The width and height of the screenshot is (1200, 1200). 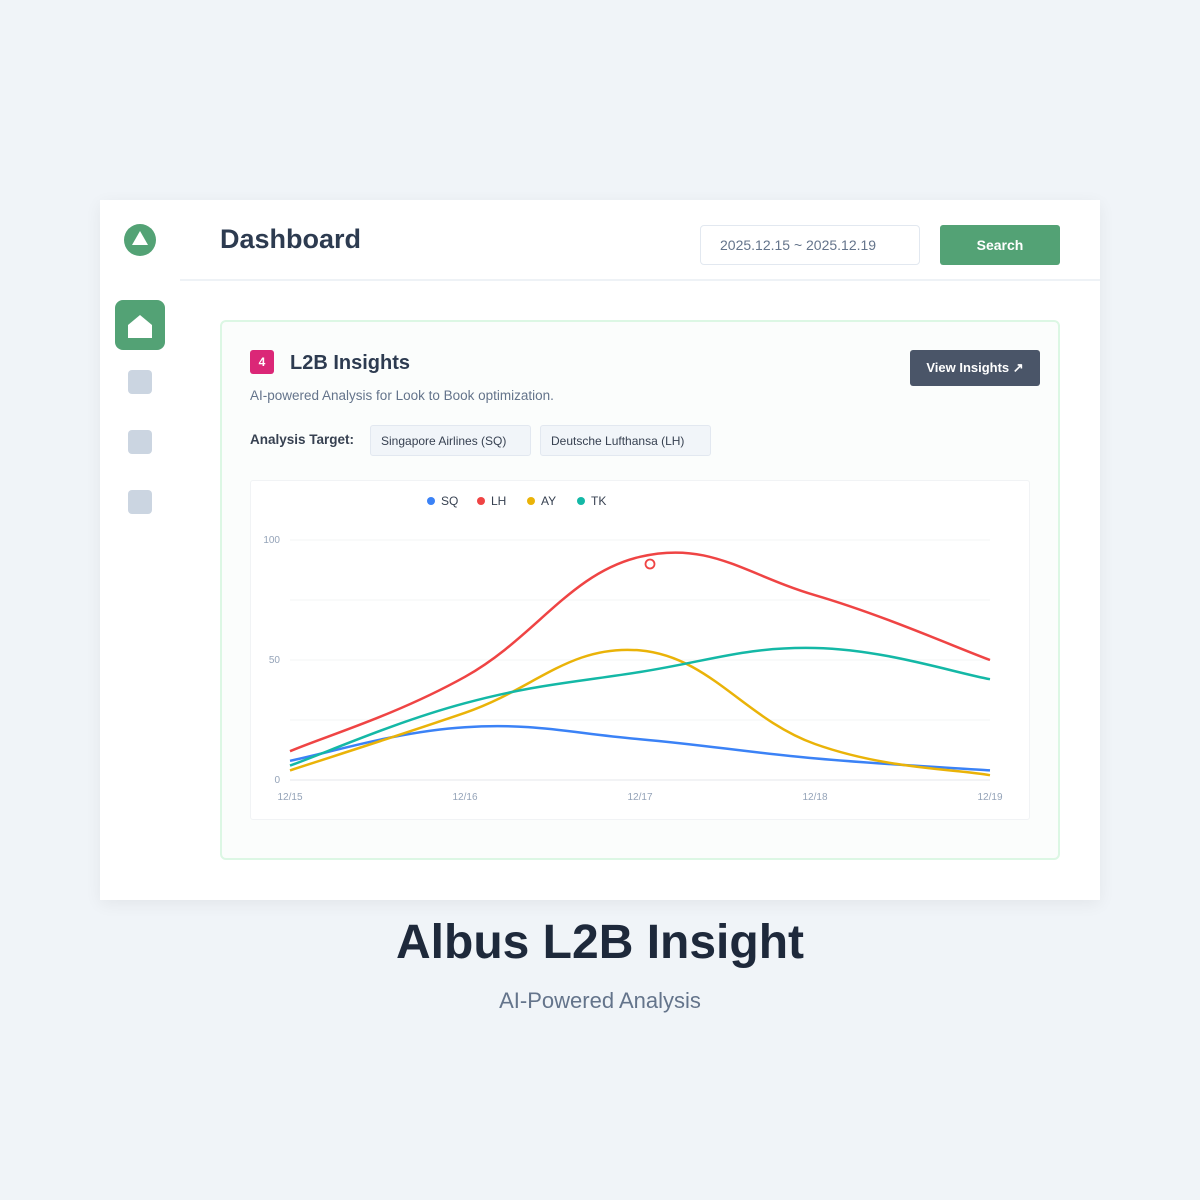 I want to click on home-icon, so click(x=140, y=326).